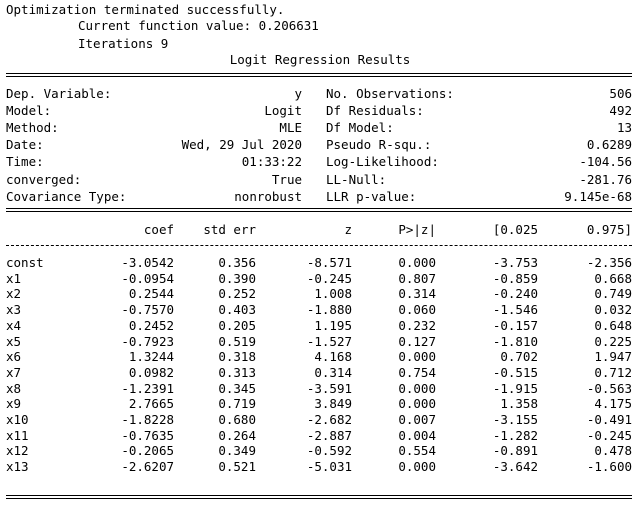 The width and height of the screenshot is (640, 509). What do you see at coordinates (320, 279) in the screenshot?
I see `table-row: x1 -0.0954 0.390 -0.245 0.807 -0.859 0.668` at bounding box center [320, 279].